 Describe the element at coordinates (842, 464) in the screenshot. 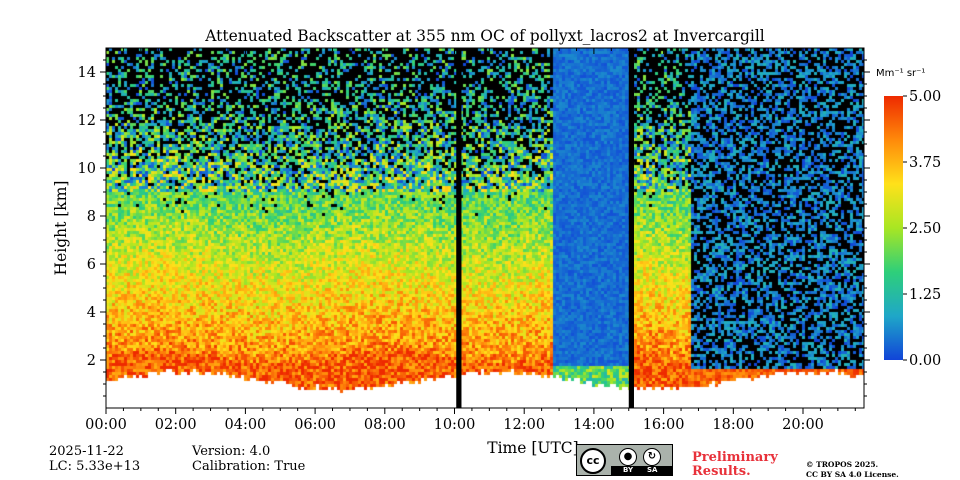

I see `copyright-line1: © TROPOS 2025.` at that location.